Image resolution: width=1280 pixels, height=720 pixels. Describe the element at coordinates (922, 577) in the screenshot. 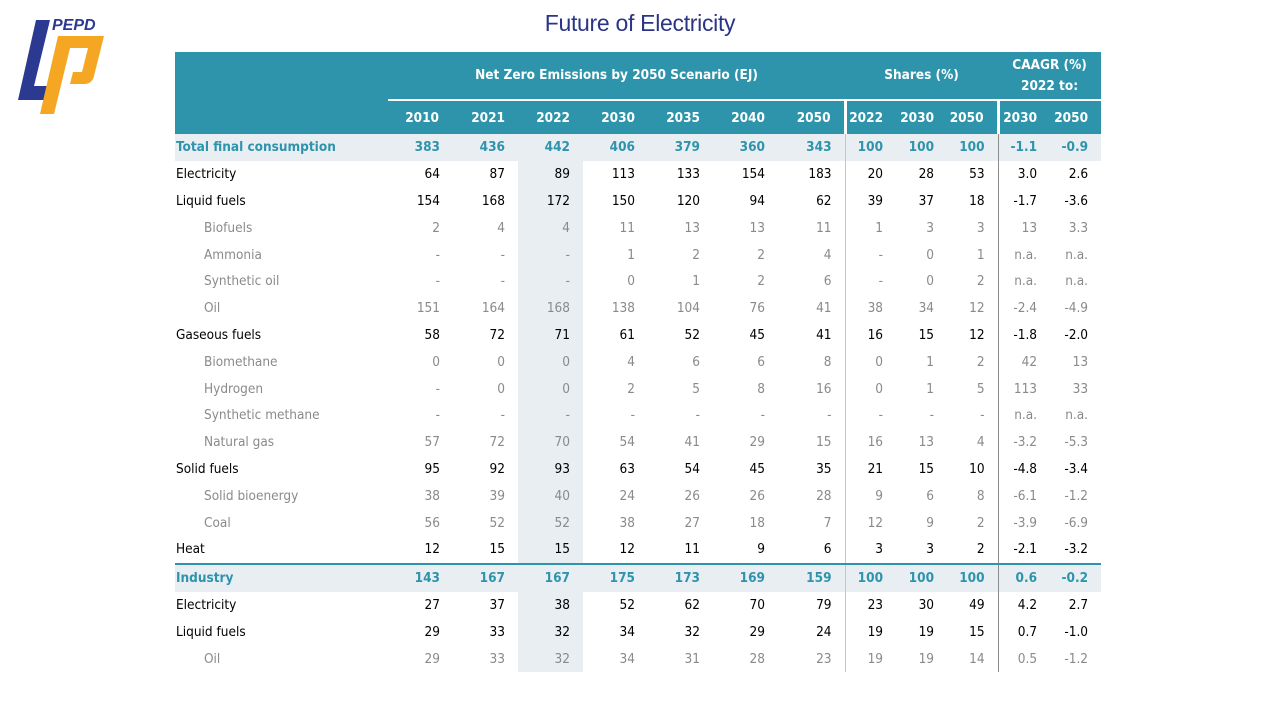

I see `cell-share-2030: 100` at that location.